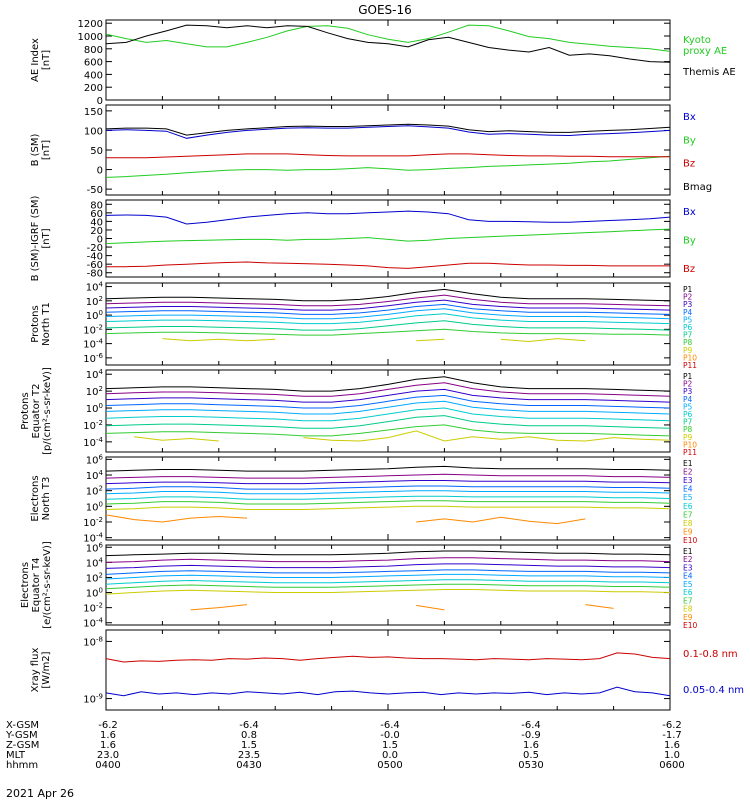 The height and width of the screenshot is (804, 750). I want to click on legend-entry: Bz, so click(689, 269).